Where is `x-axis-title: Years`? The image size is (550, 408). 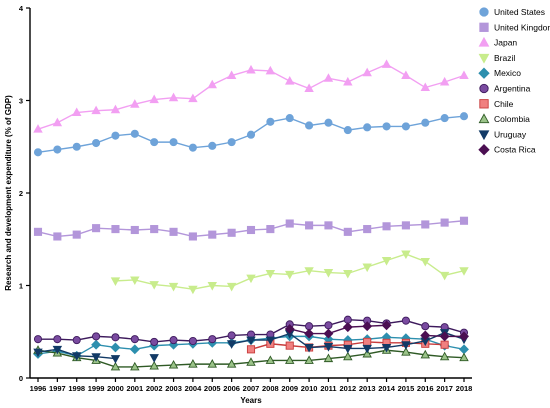 x-axis-title: Years is located at coordinates (251, 400).